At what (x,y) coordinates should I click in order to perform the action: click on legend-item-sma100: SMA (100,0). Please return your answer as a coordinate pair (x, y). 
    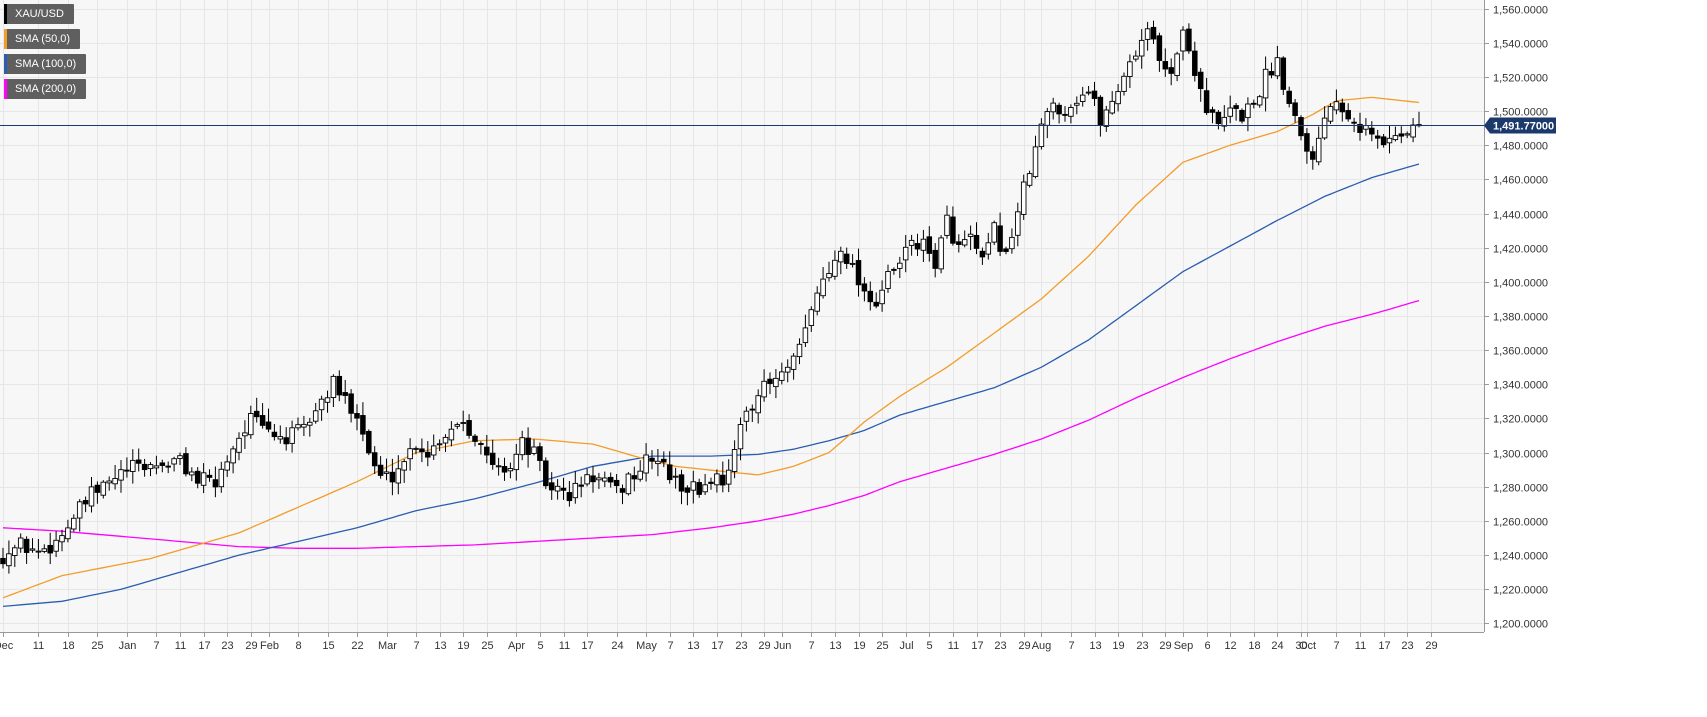
    Looking at the image, I should click on (45, 64).